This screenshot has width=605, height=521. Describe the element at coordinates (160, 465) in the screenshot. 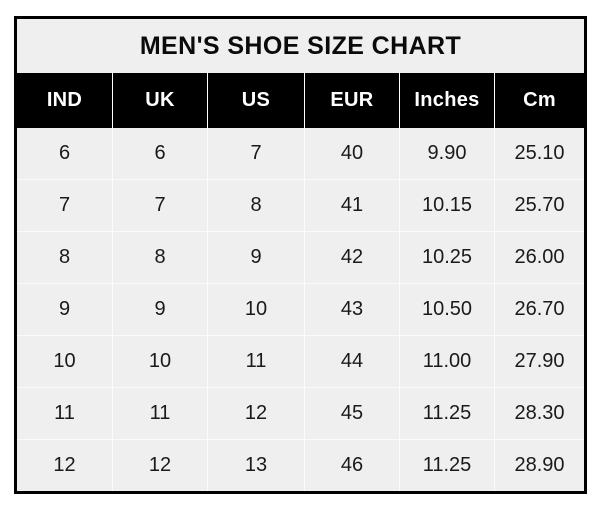

I see `cell-uk: 12` at that location.